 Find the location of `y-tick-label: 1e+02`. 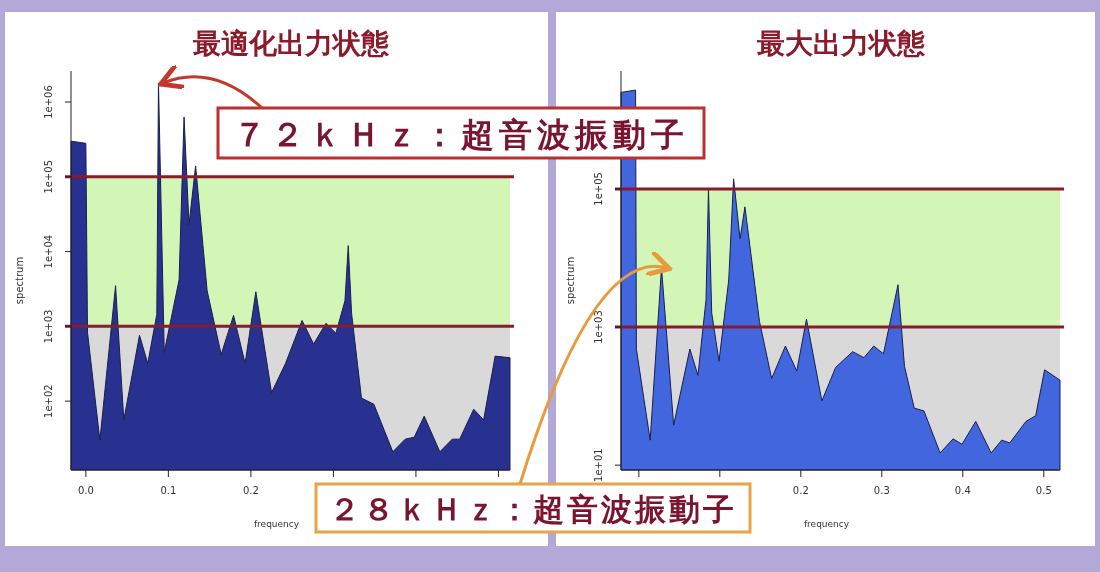

y-tick-label: 1e+02 is located at coordinates (49, 401).